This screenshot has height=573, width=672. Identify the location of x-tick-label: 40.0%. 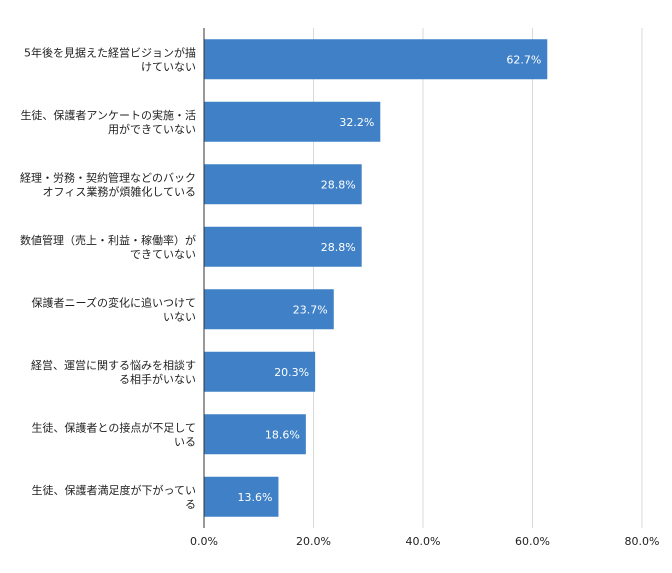
(423, 541).